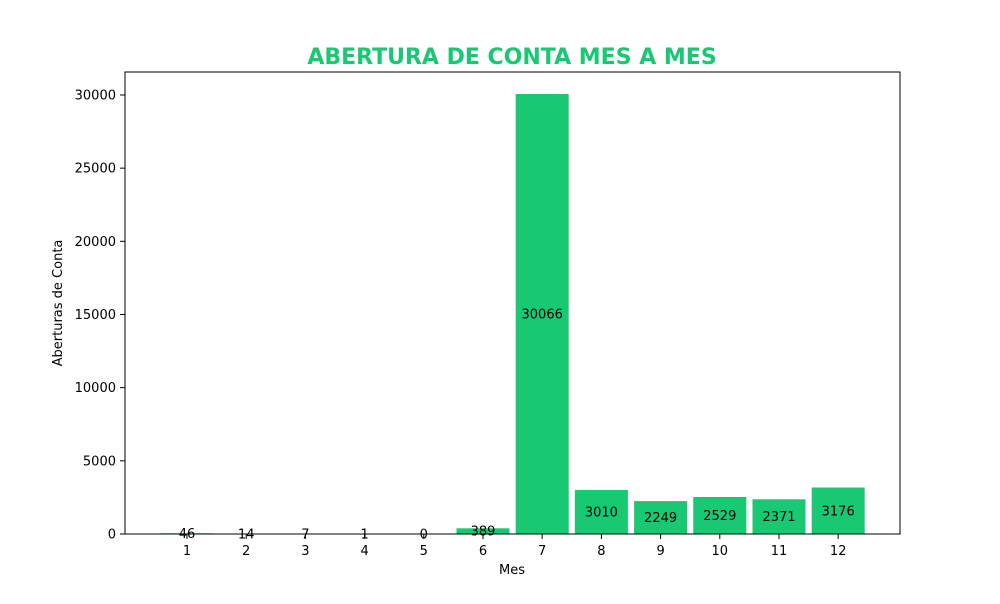 The image size is (1000, 604). Describe the element at coordinates (660, 518) in the screenshot. I see `value-label-9: 2249` at that location.